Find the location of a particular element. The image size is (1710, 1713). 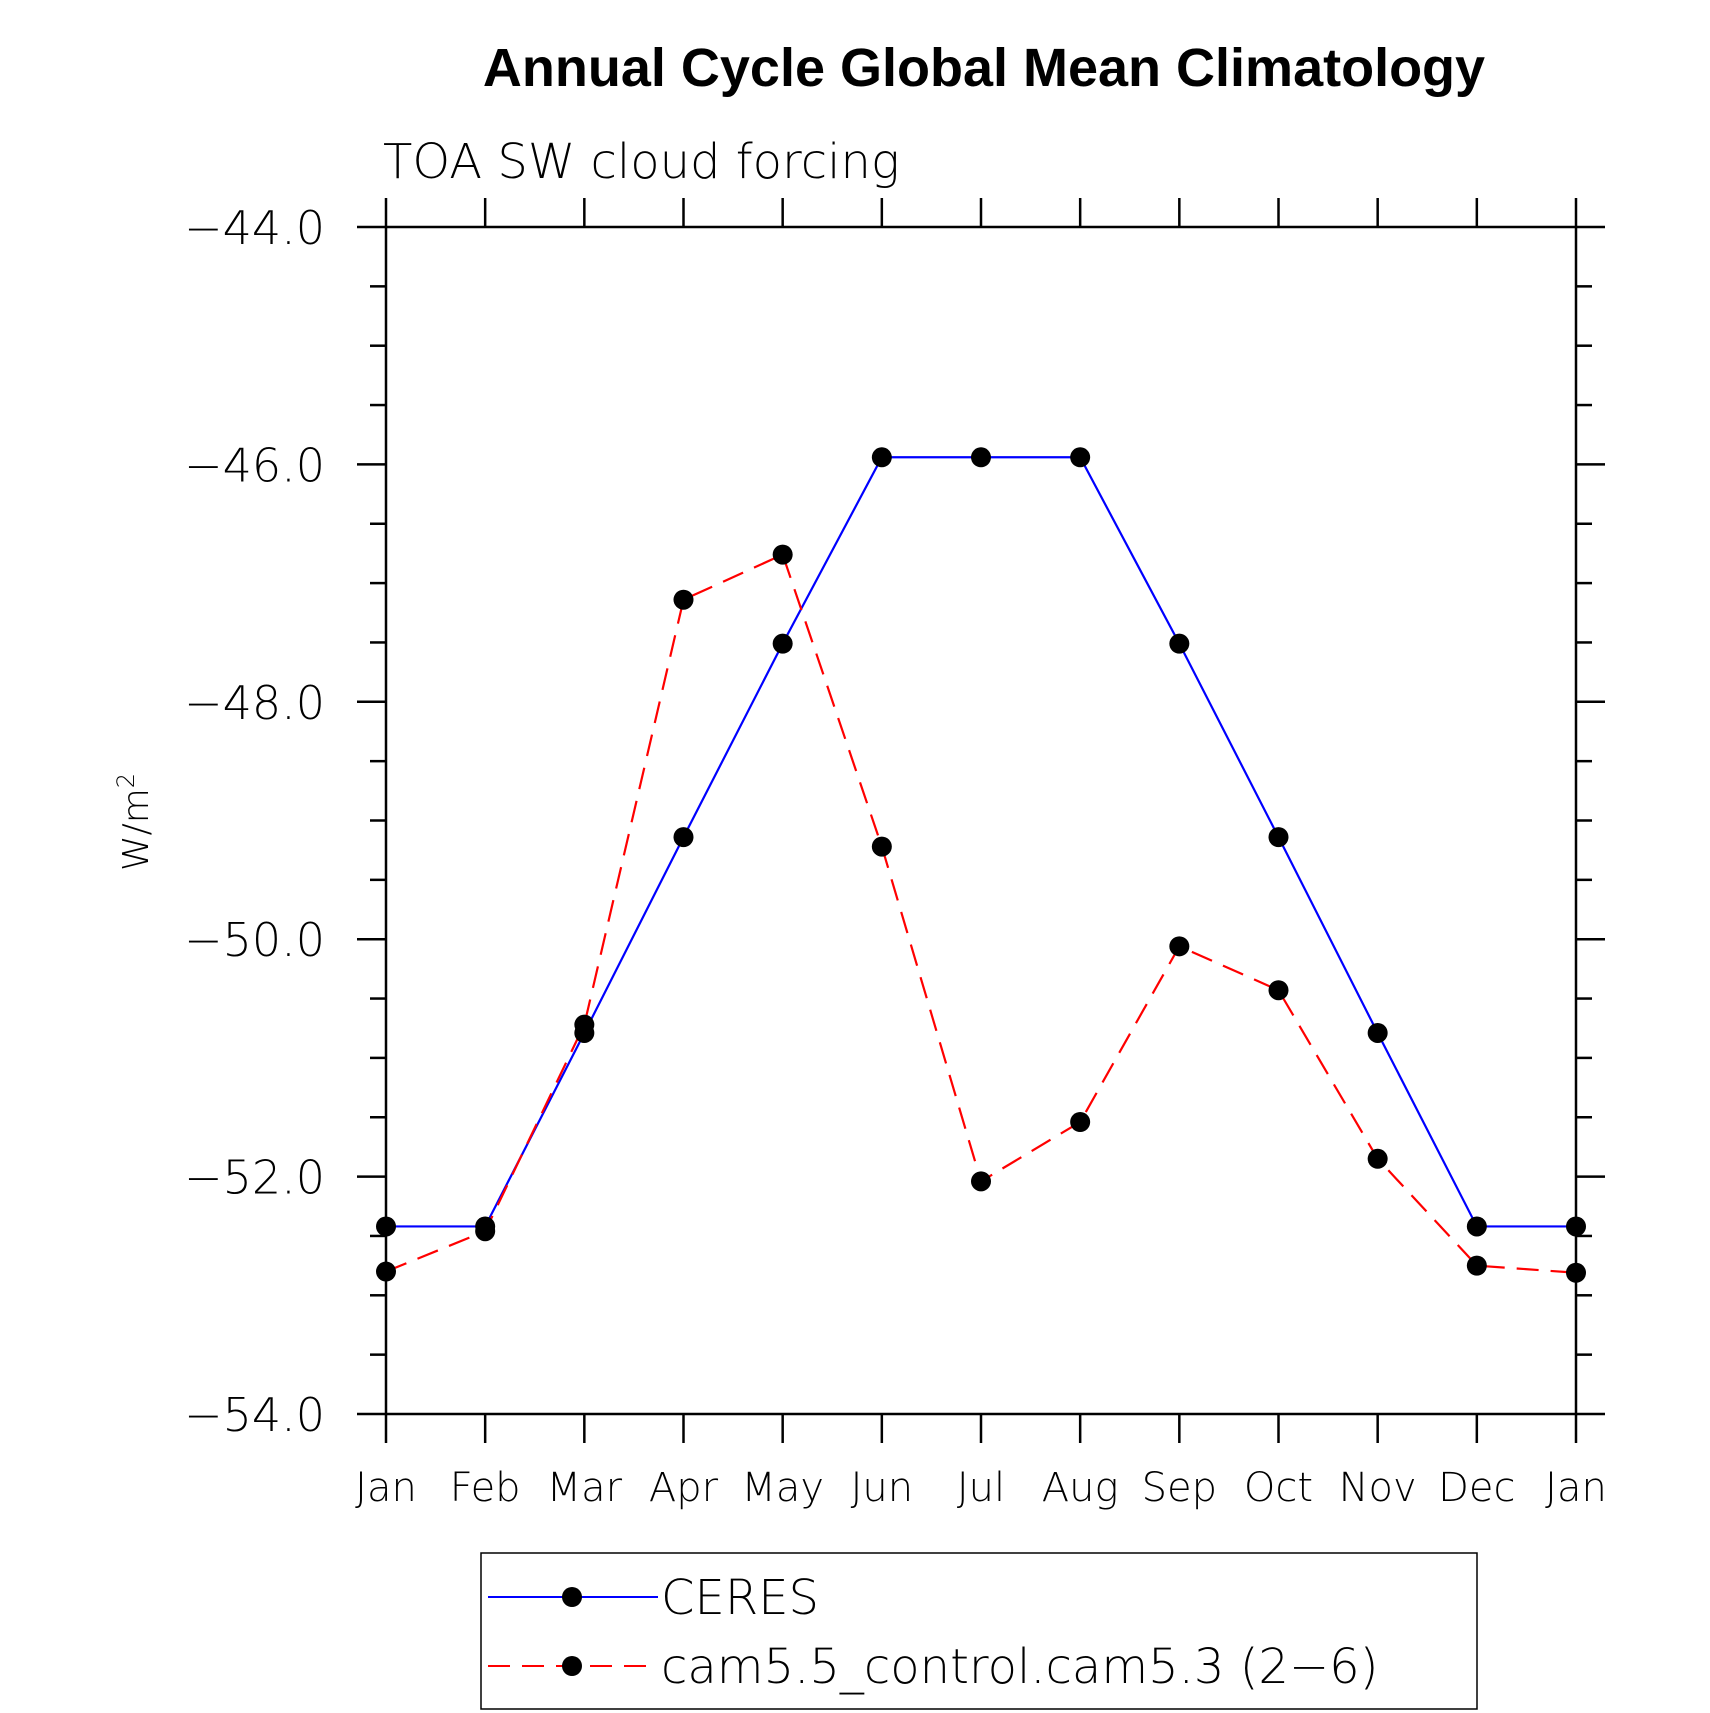

x-tick-label: Dec is located at coordinates (1476, 1488).